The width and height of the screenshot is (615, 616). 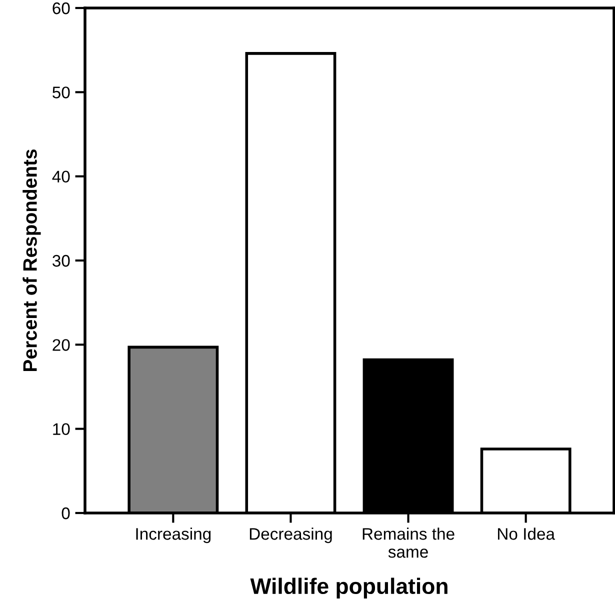 What do you see at coordinates (173, 536) in the screenshot?
I see `x-tick-label: Increasing` at bounding box center [173, 536].